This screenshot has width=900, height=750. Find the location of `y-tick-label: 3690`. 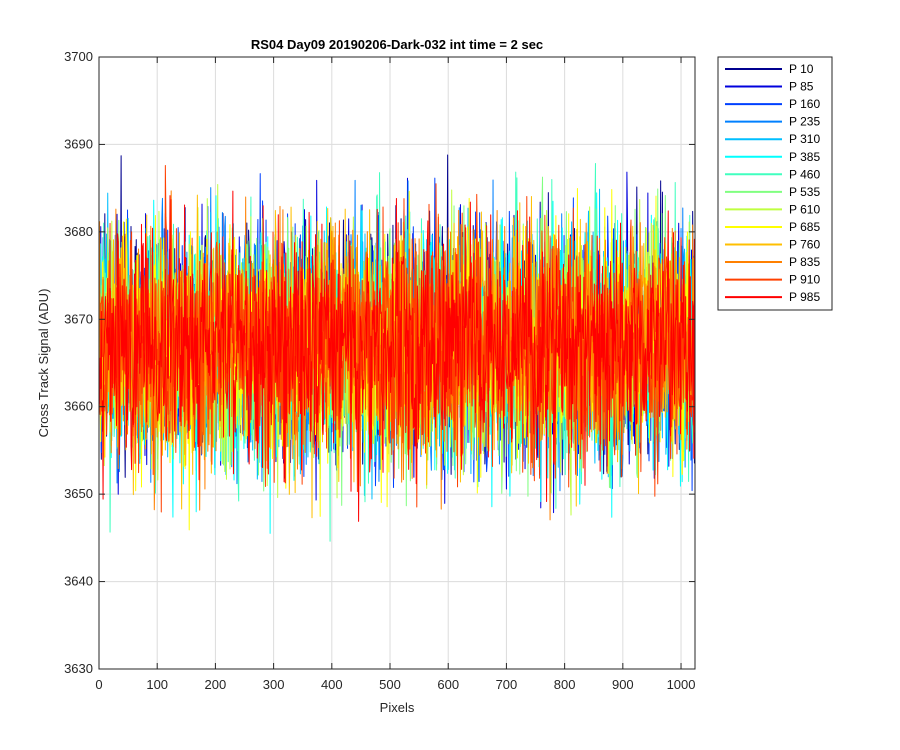

y-tick-label: 3690 is located at coordinates (78, 143).